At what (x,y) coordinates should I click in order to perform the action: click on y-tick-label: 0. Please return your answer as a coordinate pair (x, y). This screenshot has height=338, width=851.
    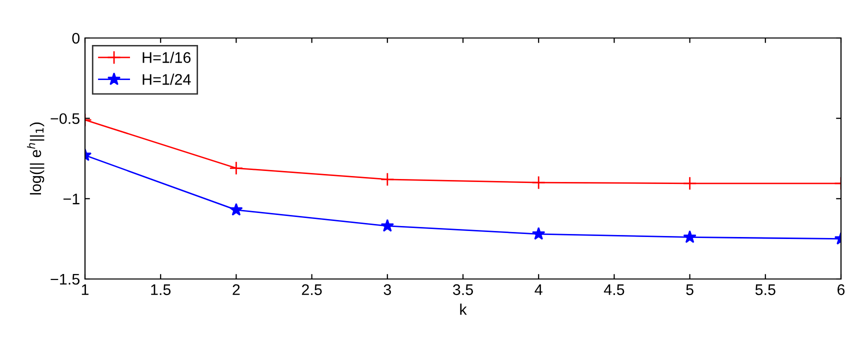
    Looking at the image, I should click on (76, 38).